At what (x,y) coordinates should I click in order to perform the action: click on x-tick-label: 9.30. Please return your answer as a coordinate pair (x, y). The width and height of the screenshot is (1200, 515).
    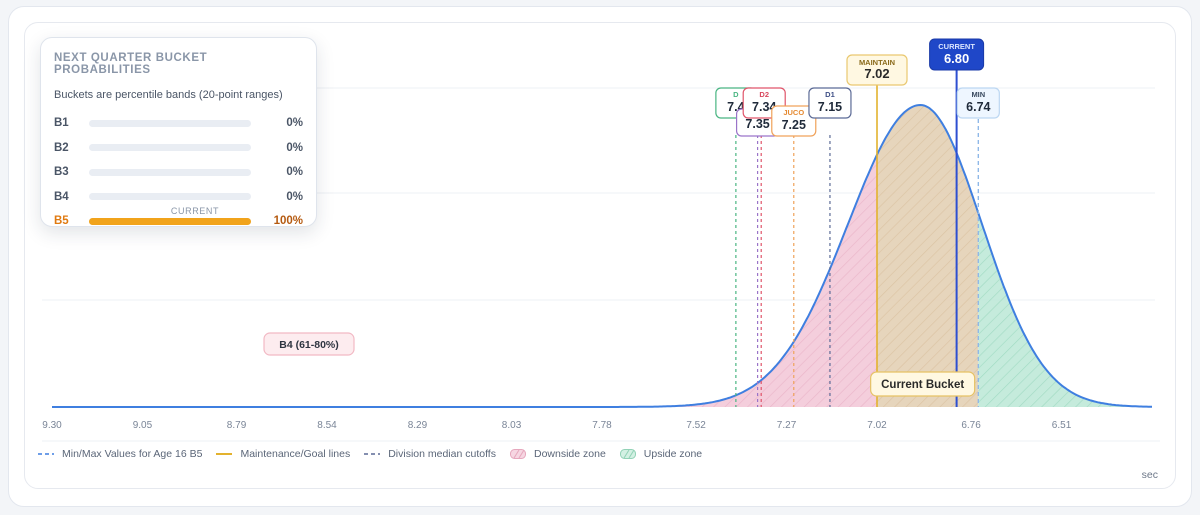
    Looking at the image, I should click on (52, 425).